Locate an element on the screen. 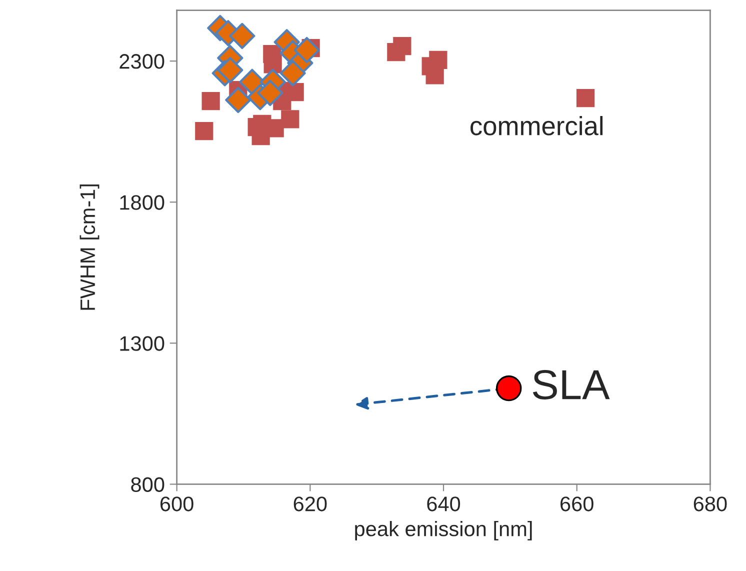 The height and width of the screenshot is (571, 746). y-tick-label: 800 is located at coordinates (147, 484).